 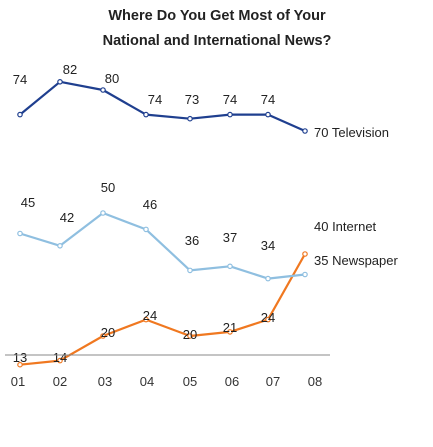 I want to click on newspaper-value-label: 46, so click(x=150, y=204).